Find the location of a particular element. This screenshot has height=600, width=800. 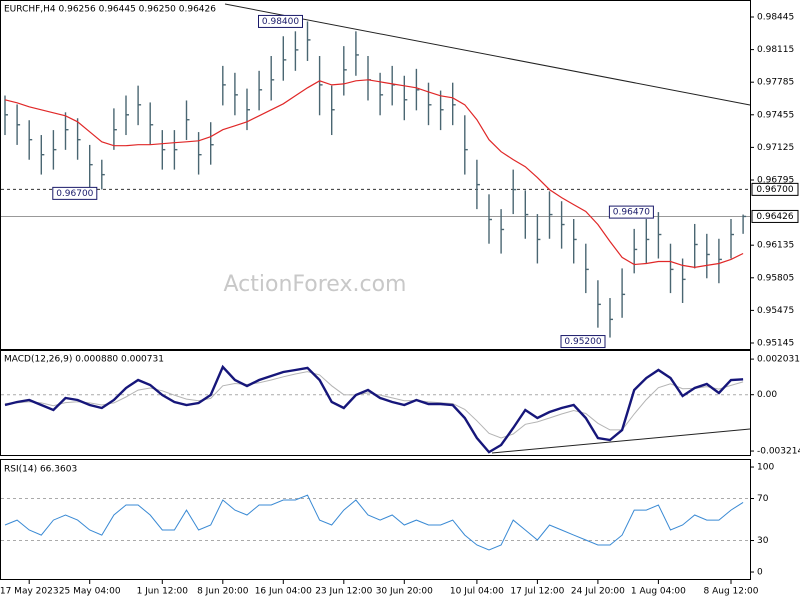

annotation-label: 0.95200 is located at coordinates (582, 342).